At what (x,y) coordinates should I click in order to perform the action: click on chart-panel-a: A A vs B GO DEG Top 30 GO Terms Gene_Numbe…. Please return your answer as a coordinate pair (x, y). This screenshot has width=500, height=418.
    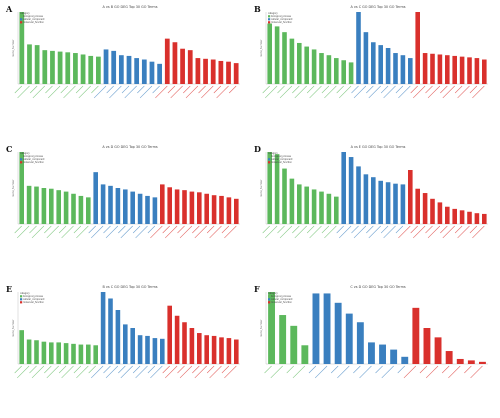
    Looking at the image, I should click on (122, 51).